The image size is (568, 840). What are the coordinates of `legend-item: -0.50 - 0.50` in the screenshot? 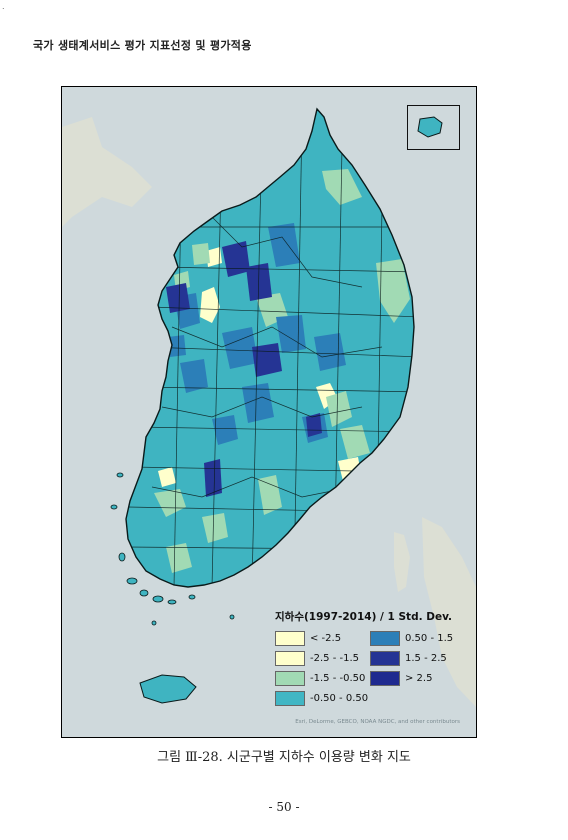 It's located at (322, 698).